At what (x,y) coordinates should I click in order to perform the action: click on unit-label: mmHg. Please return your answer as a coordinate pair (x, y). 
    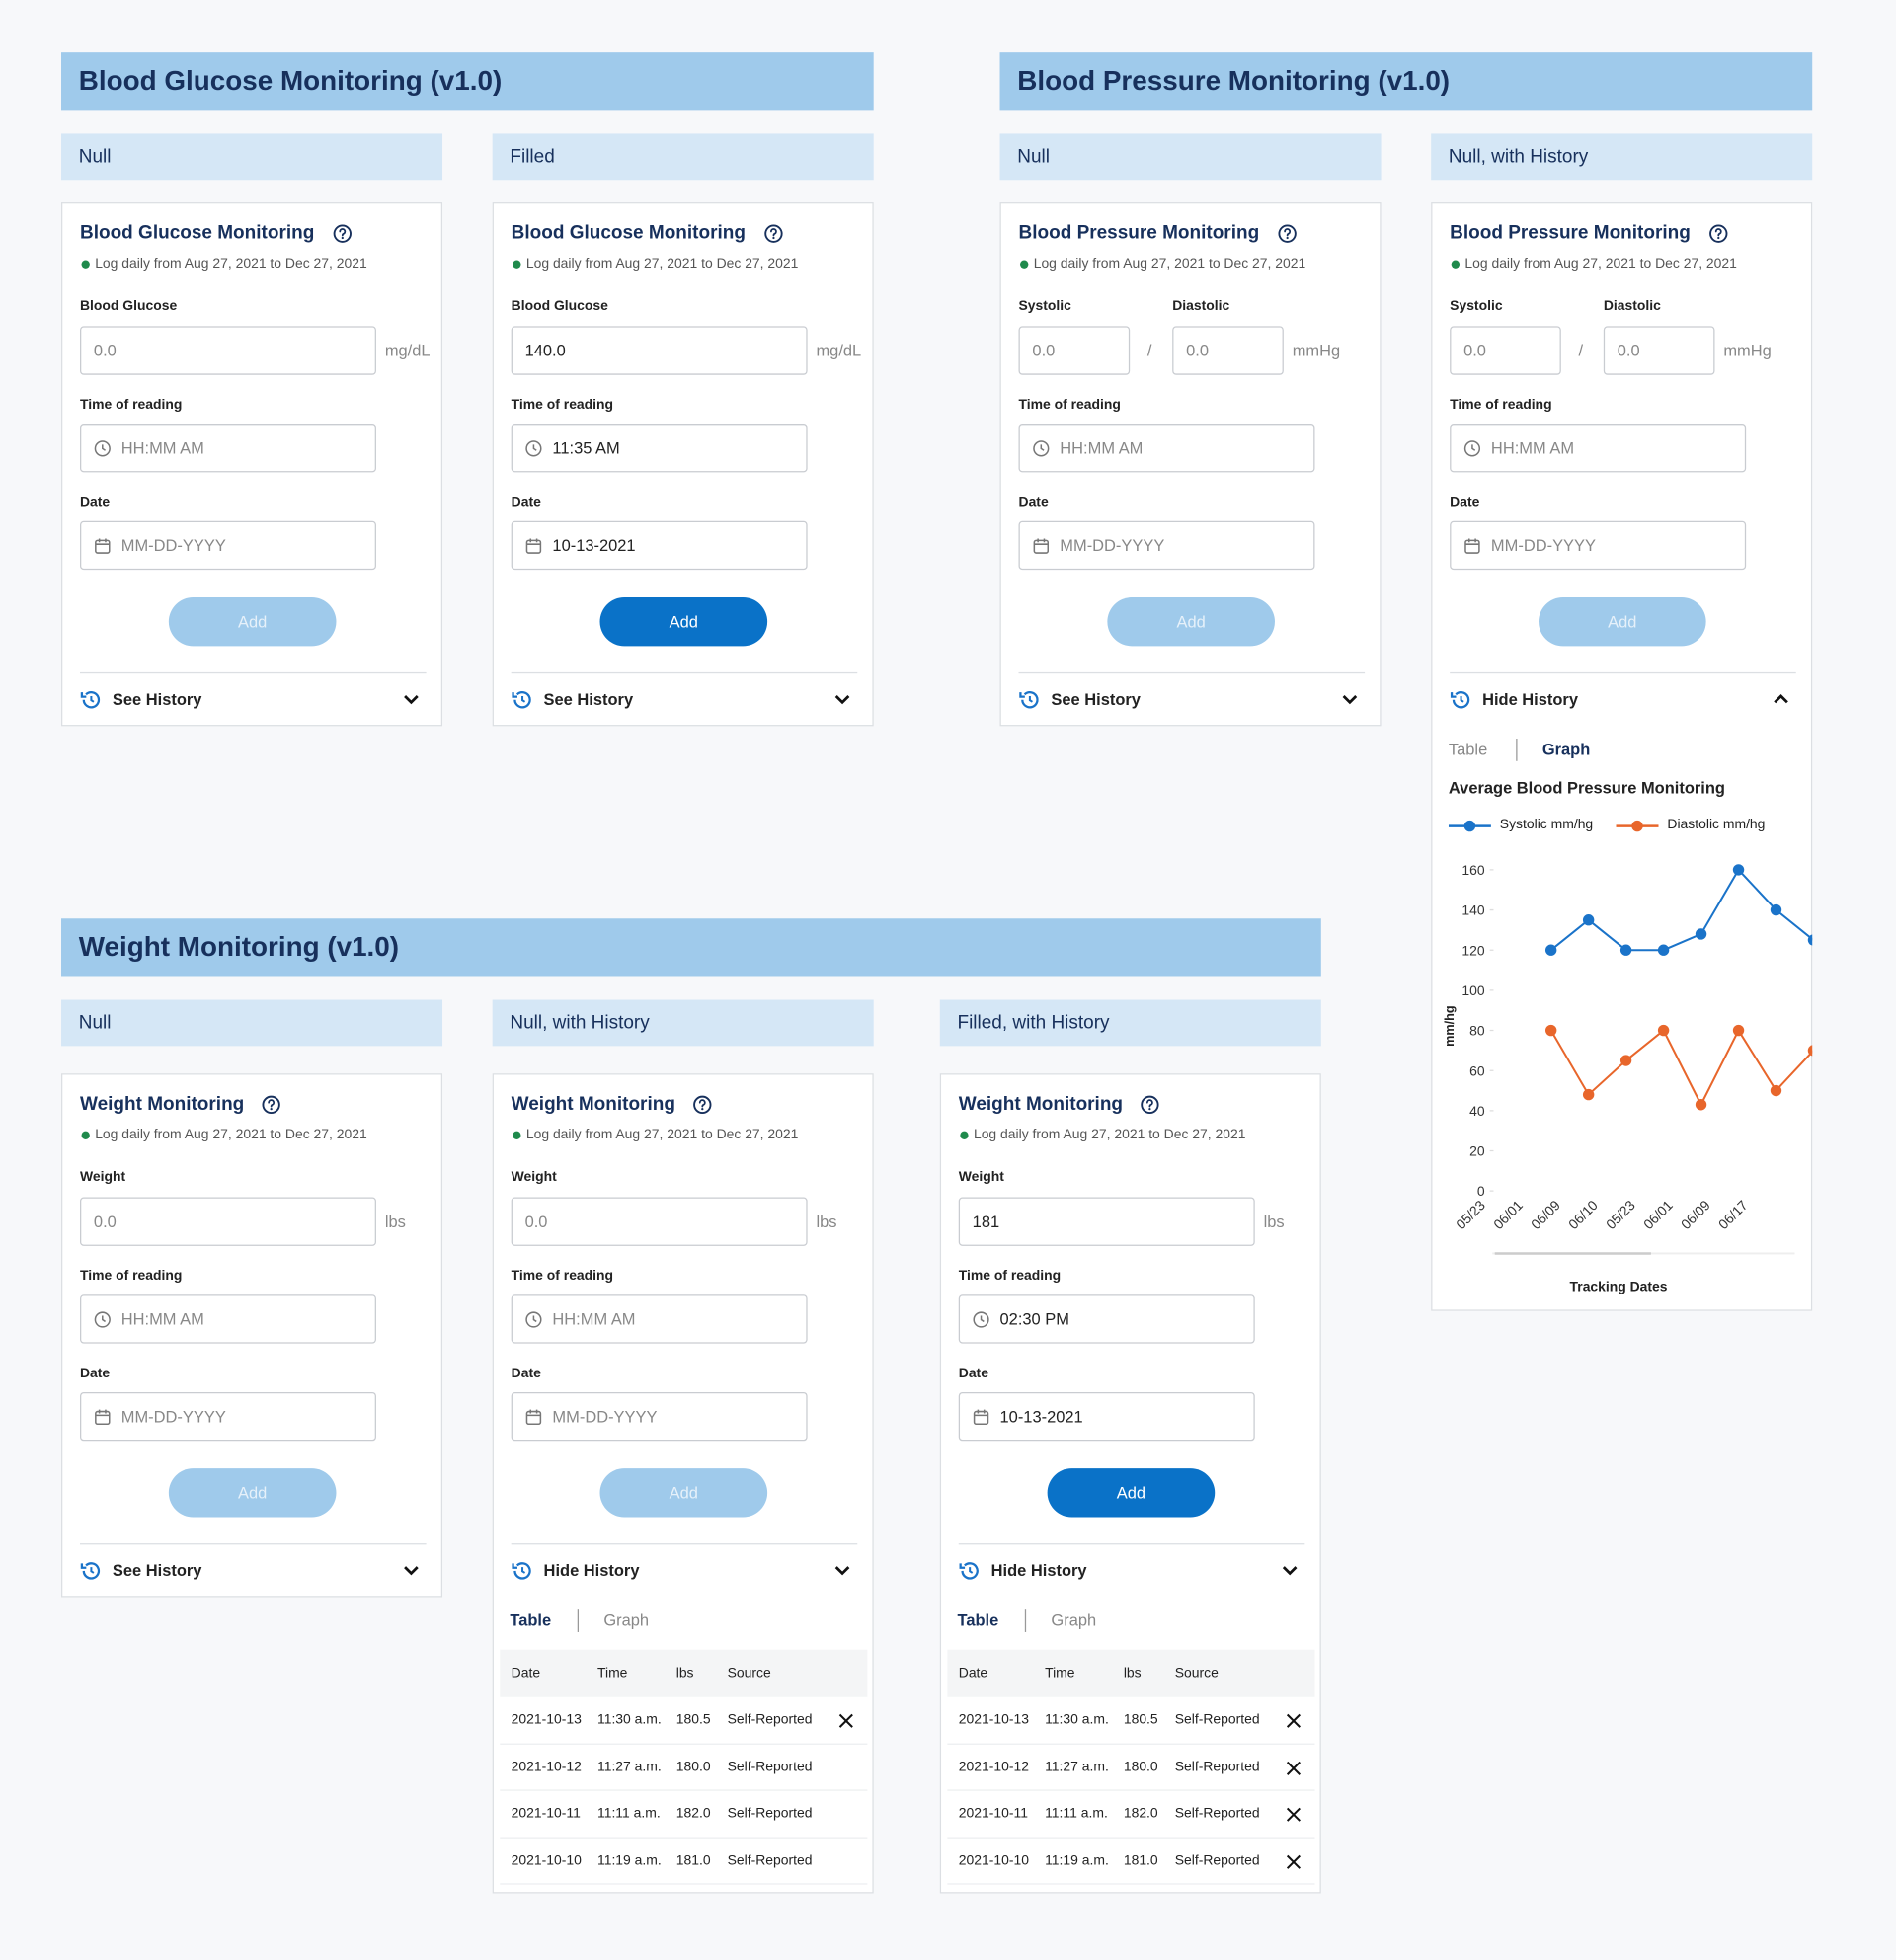
    Looking at the image, I should click on (1317, 351).